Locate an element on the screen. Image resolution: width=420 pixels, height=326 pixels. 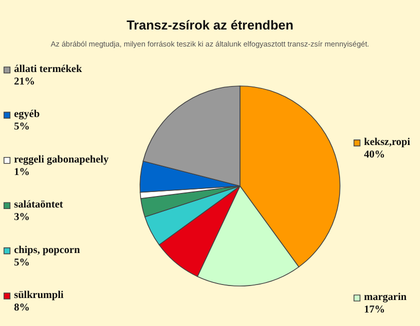
data-label: 3% is located at coordinates (22, 218).